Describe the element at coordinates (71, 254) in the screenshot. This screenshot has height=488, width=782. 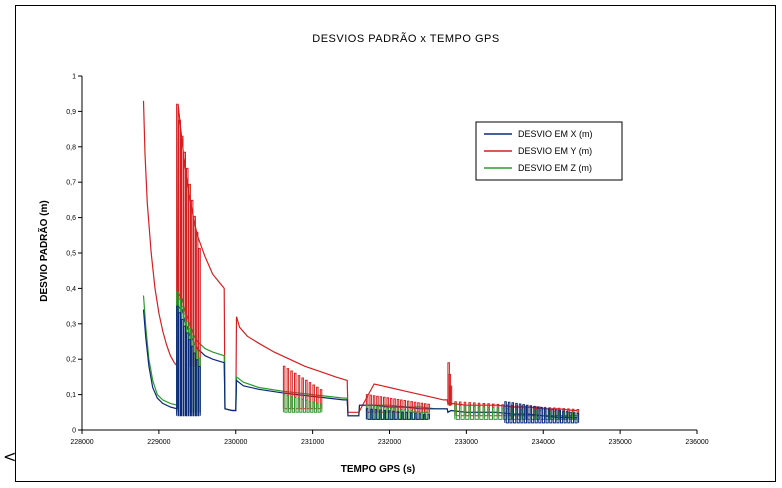
I see `y-tick-label: 0,5` at that location.